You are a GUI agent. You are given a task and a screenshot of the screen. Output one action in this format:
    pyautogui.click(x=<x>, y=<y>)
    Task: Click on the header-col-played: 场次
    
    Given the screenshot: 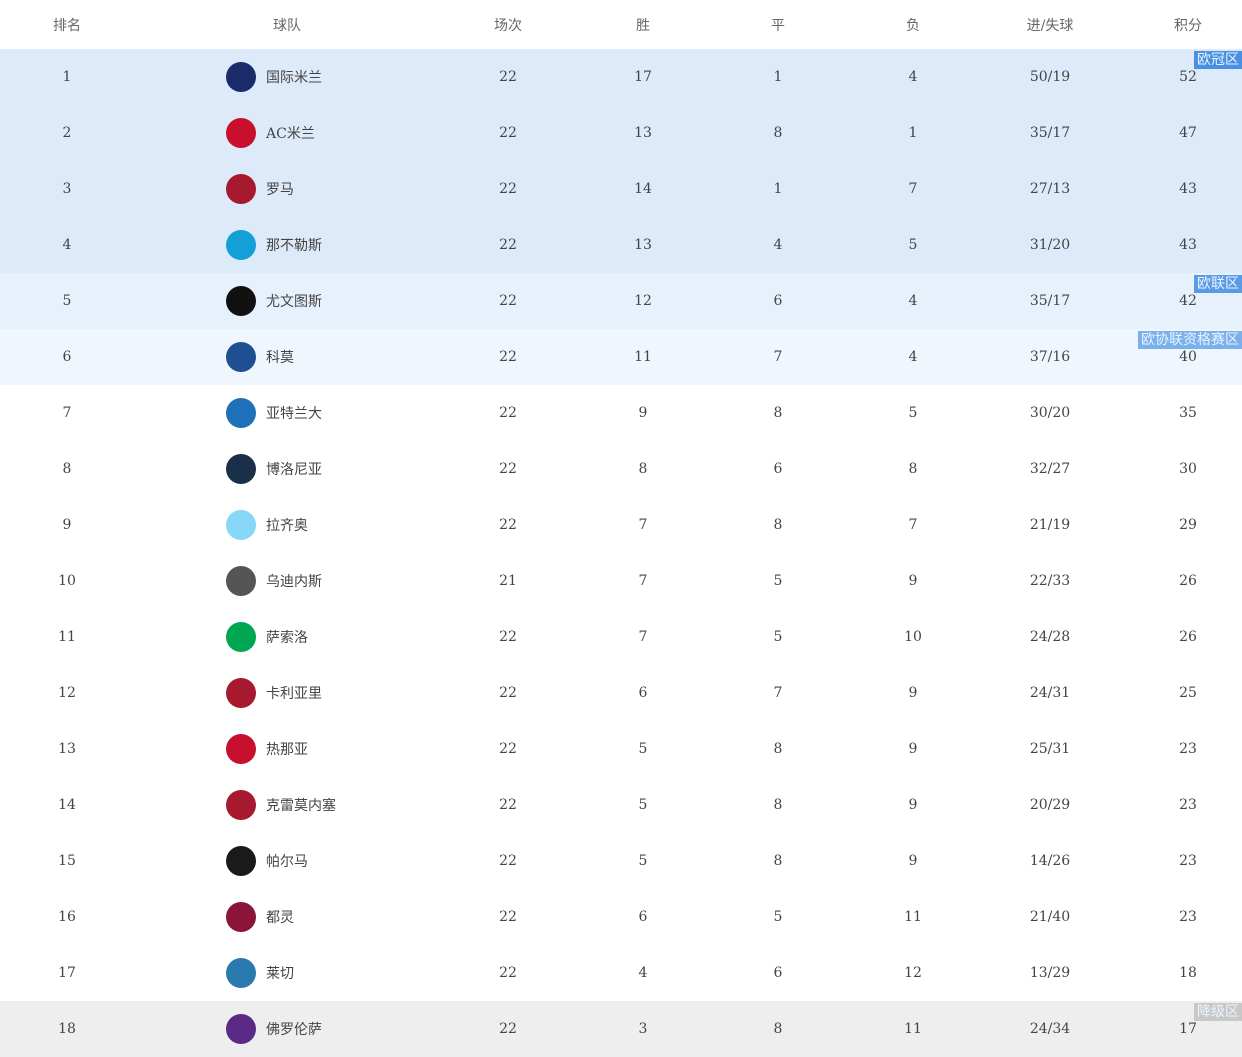 What is the action you would take?
    pyautogui.click(x=508, y=25)
    